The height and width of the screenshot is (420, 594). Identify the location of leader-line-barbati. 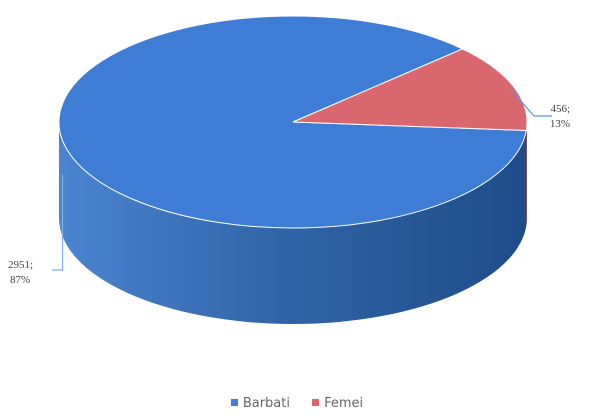
(58, 223).